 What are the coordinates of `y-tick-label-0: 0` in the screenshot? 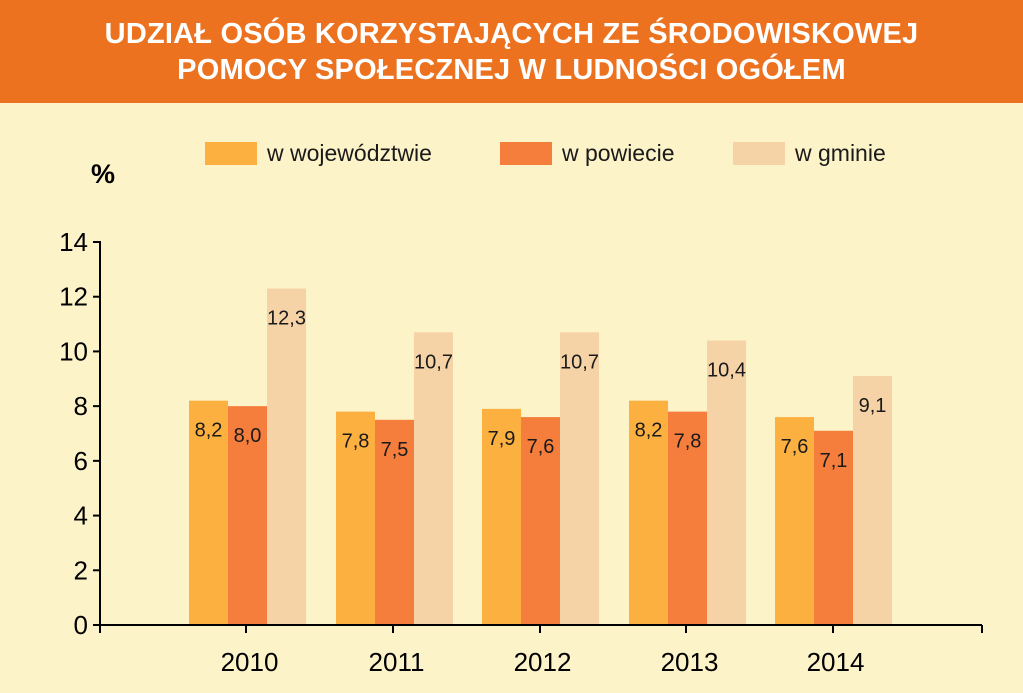 It's located at (81, 625).